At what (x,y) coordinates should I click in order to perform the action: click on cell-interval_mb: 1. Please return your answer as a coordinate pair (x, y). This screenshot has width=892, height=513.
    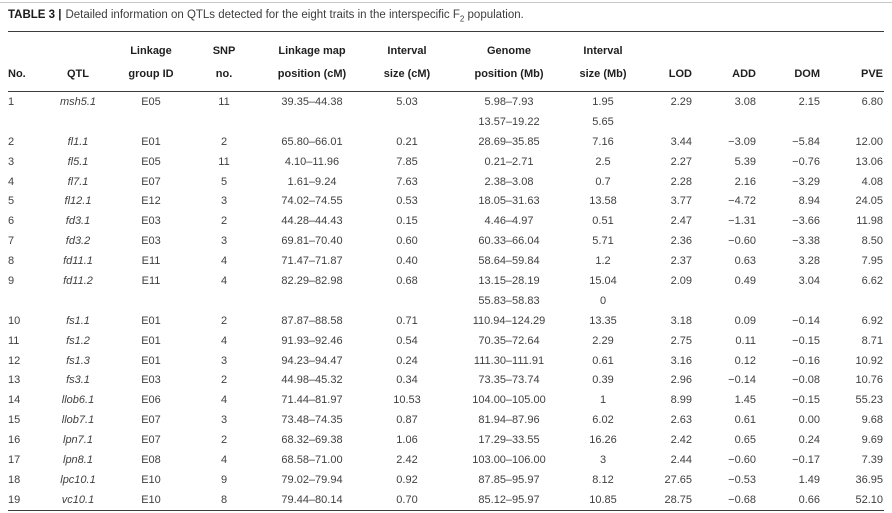
    Looking at the image, I should click on (603, 400).